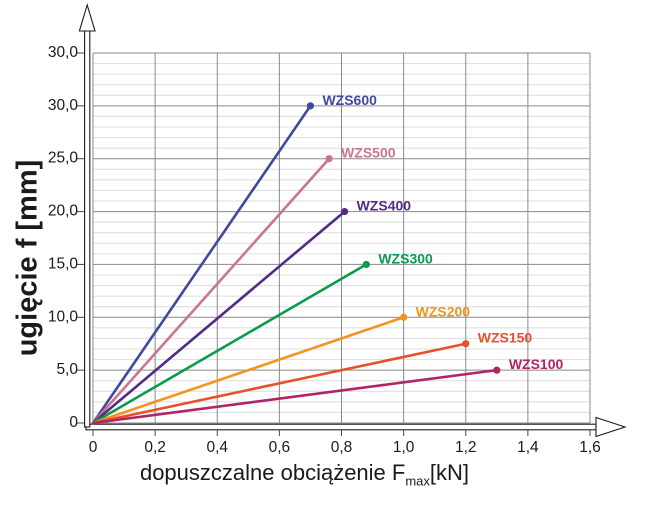 This screenshot has width=649, height=511. What do you see at coordinates (536, 364) in the screenshot?
I see `series-label-WZS100: WZS100` at bounding box center [536, 364].